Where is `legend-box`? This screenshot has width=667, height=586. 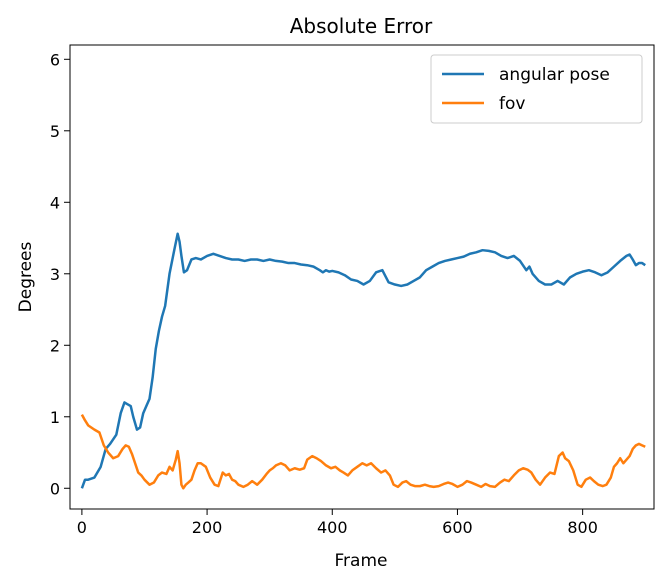
legend-box is located at coordinates (536, 89).